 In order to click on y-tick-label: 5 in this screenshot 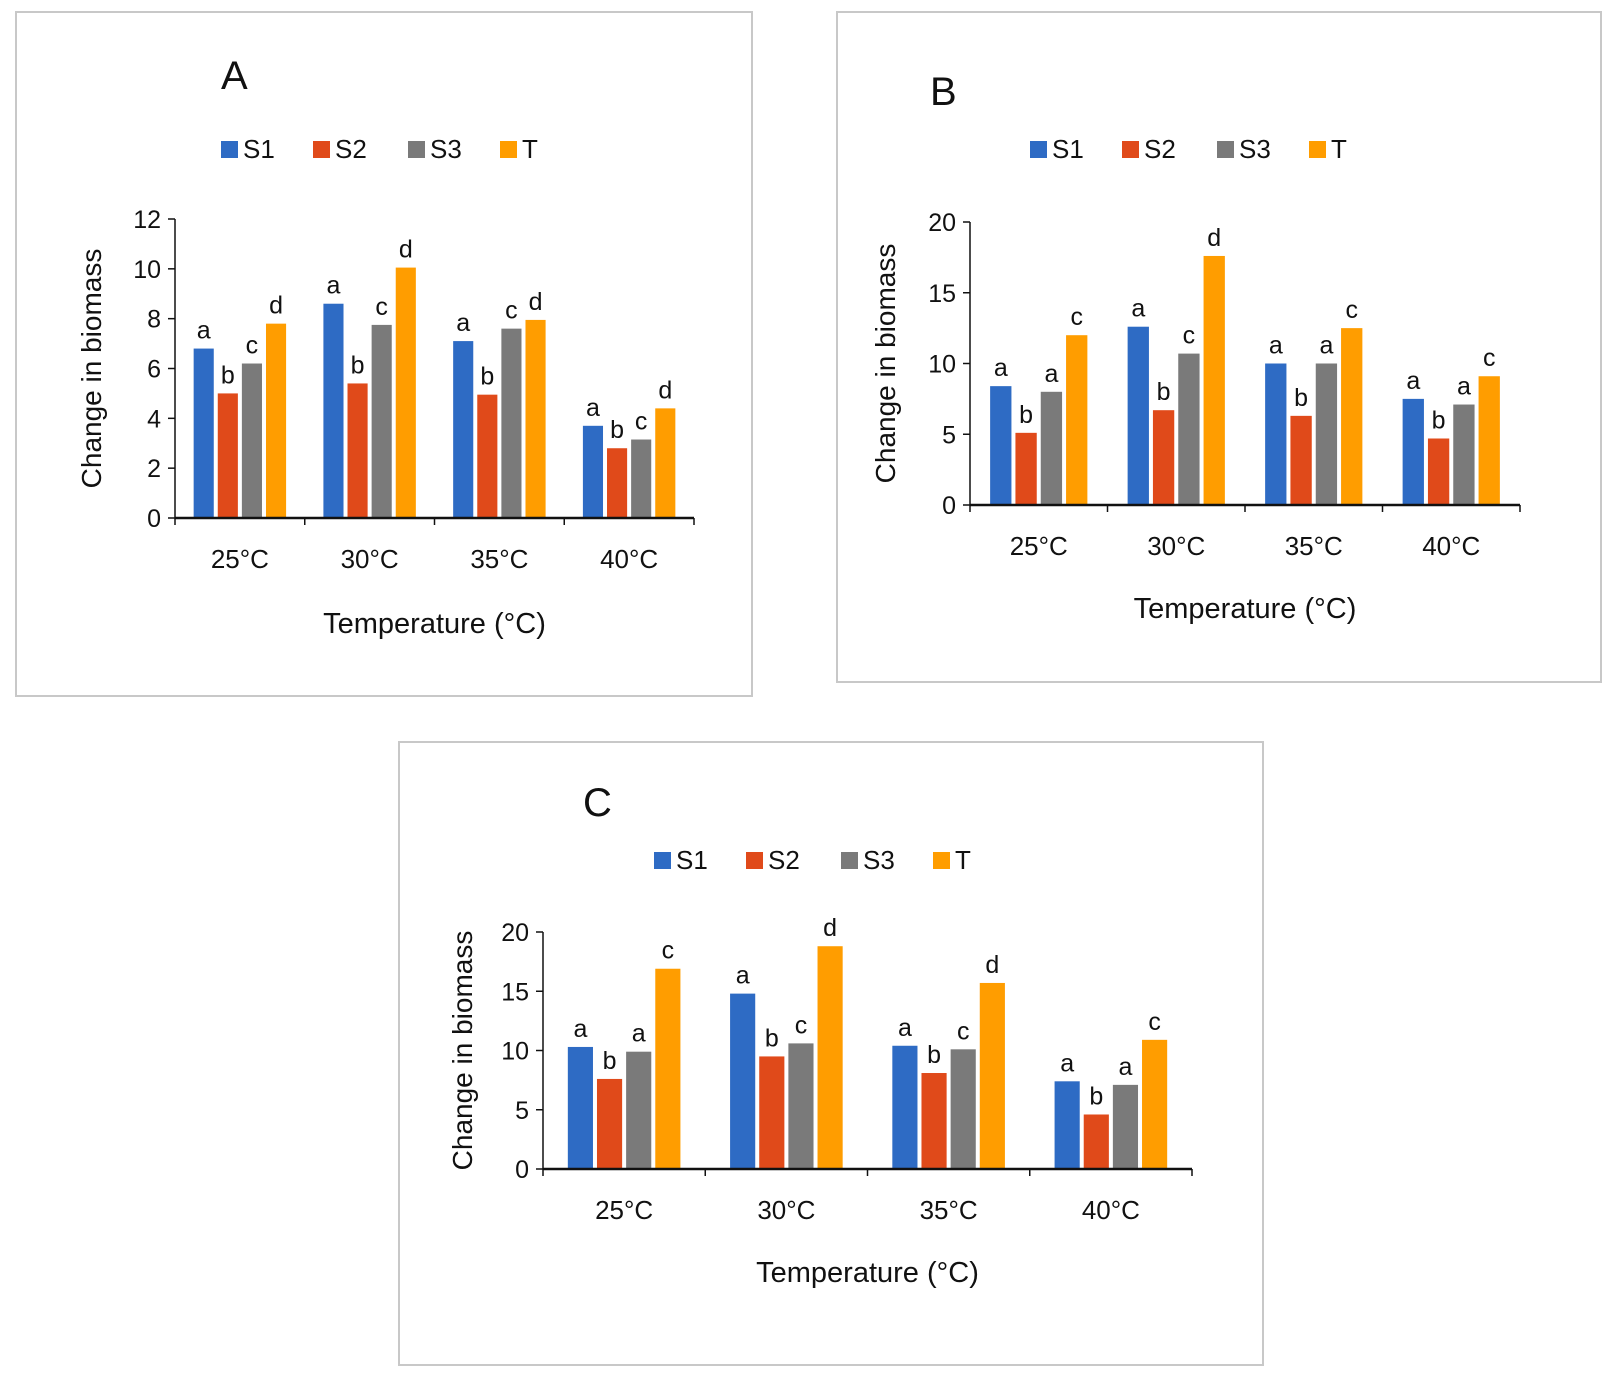, I will do `click(949, 435)`.